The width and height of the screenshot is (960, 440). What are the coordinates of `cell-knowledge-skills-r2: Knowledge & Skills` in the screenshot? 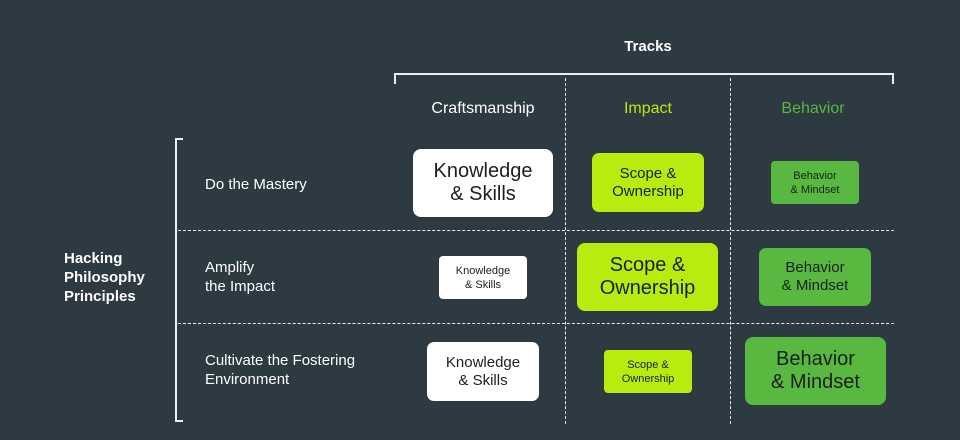 It's located at (483, 277).